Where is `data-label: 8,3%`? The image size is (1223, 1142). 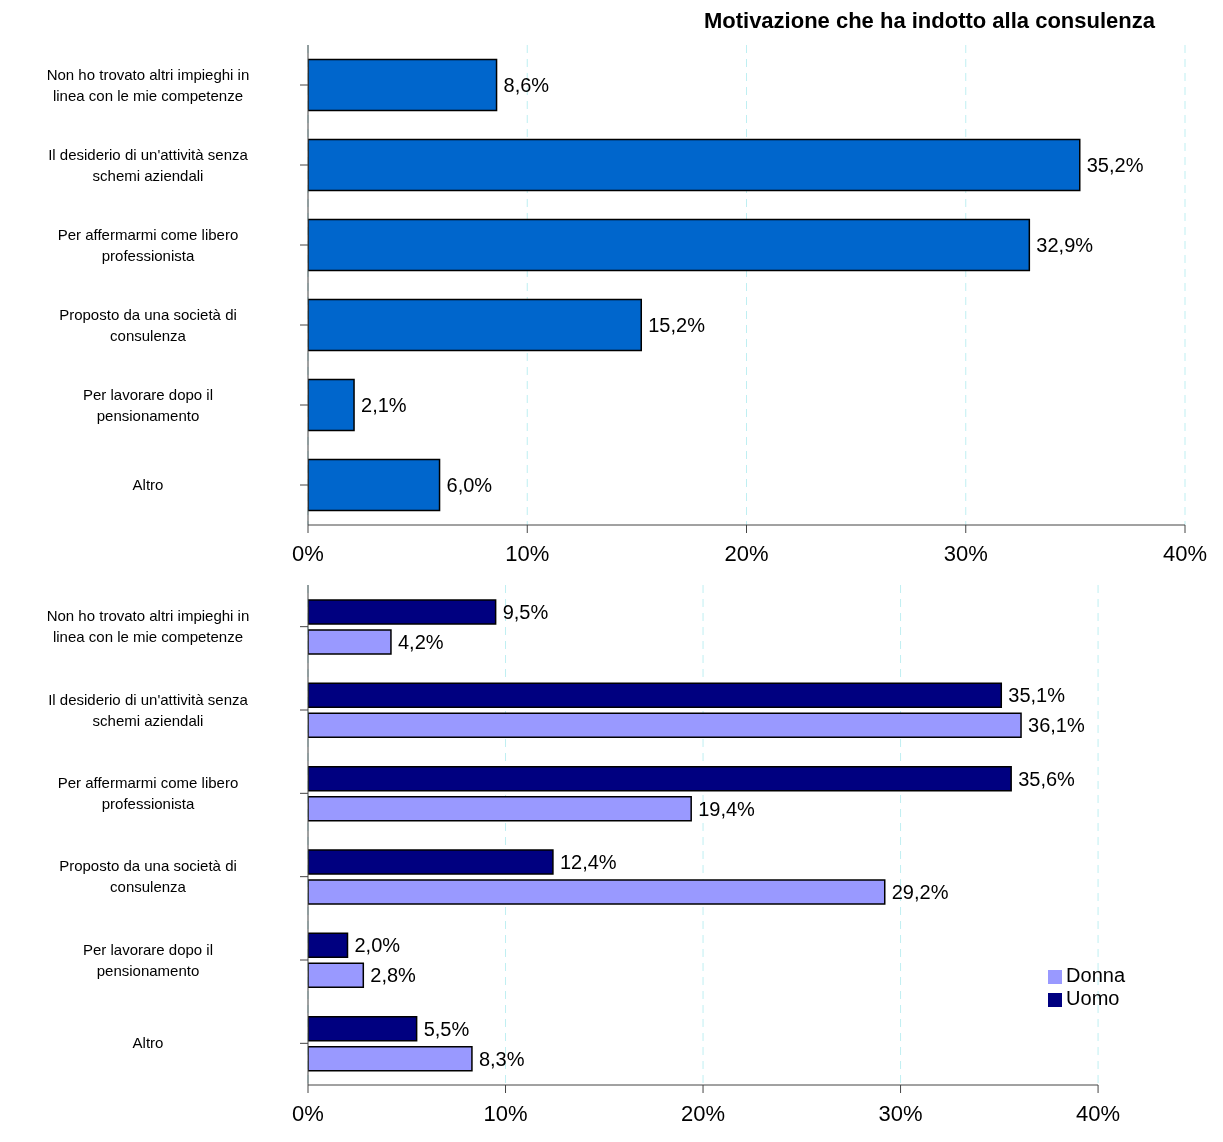
data-label: 8,3% is located at coordinates (501, 1058).